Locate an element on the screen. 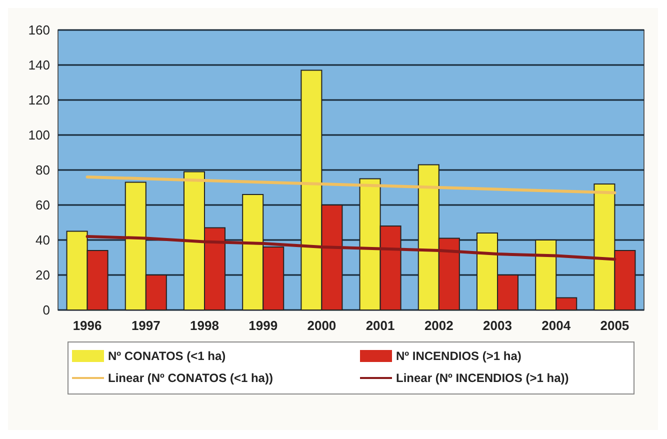 The height and width of the screenshot is (439, 667). legend-label: Linear (Nº INCENDIOS (>1 ha)) is located at coordinates (482, 378).